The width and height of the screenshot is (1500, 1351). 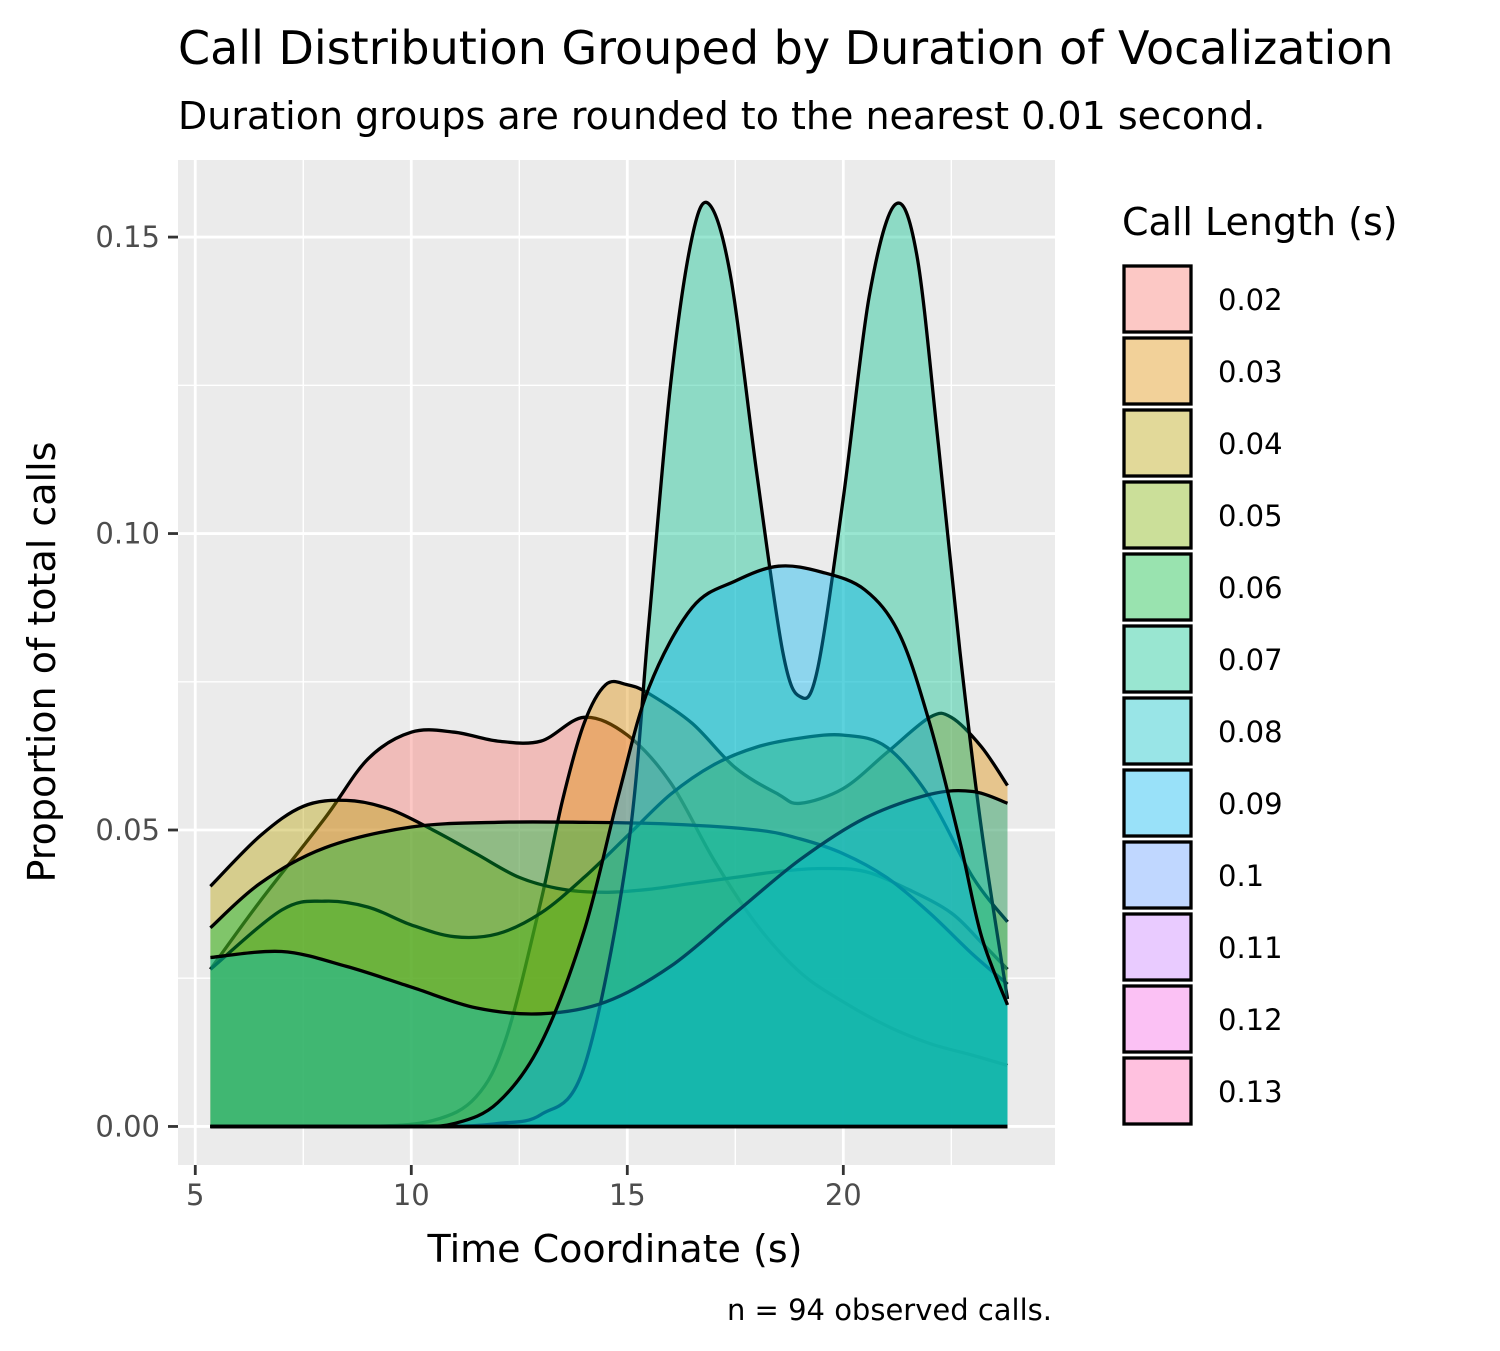 What do you see at coordinates (1202, 1091) in the screenshot?
I see `legend-item: 0.13` at bounding box center [1202, 1091].